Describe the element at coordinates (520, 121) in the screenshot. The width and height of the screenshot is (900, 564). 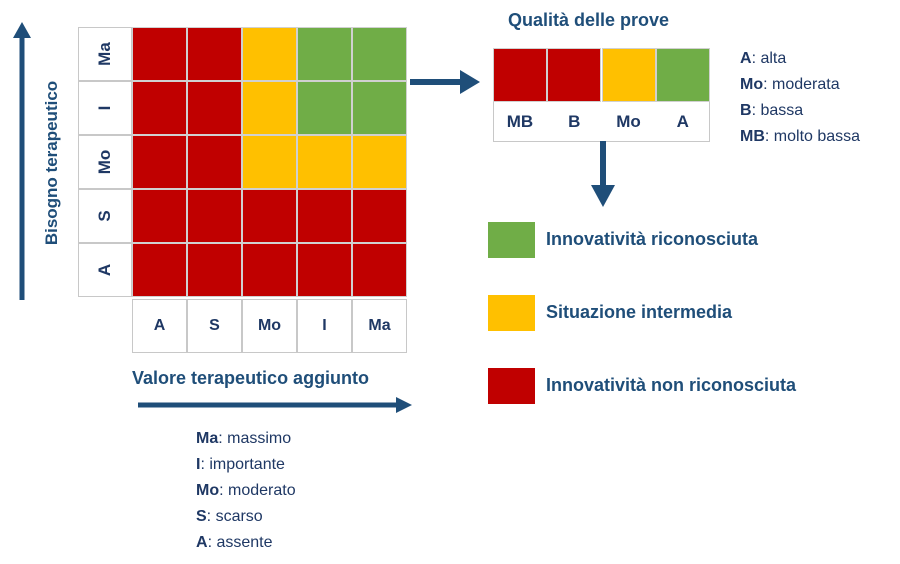
I see `quality-label-mb: MB` at that location.